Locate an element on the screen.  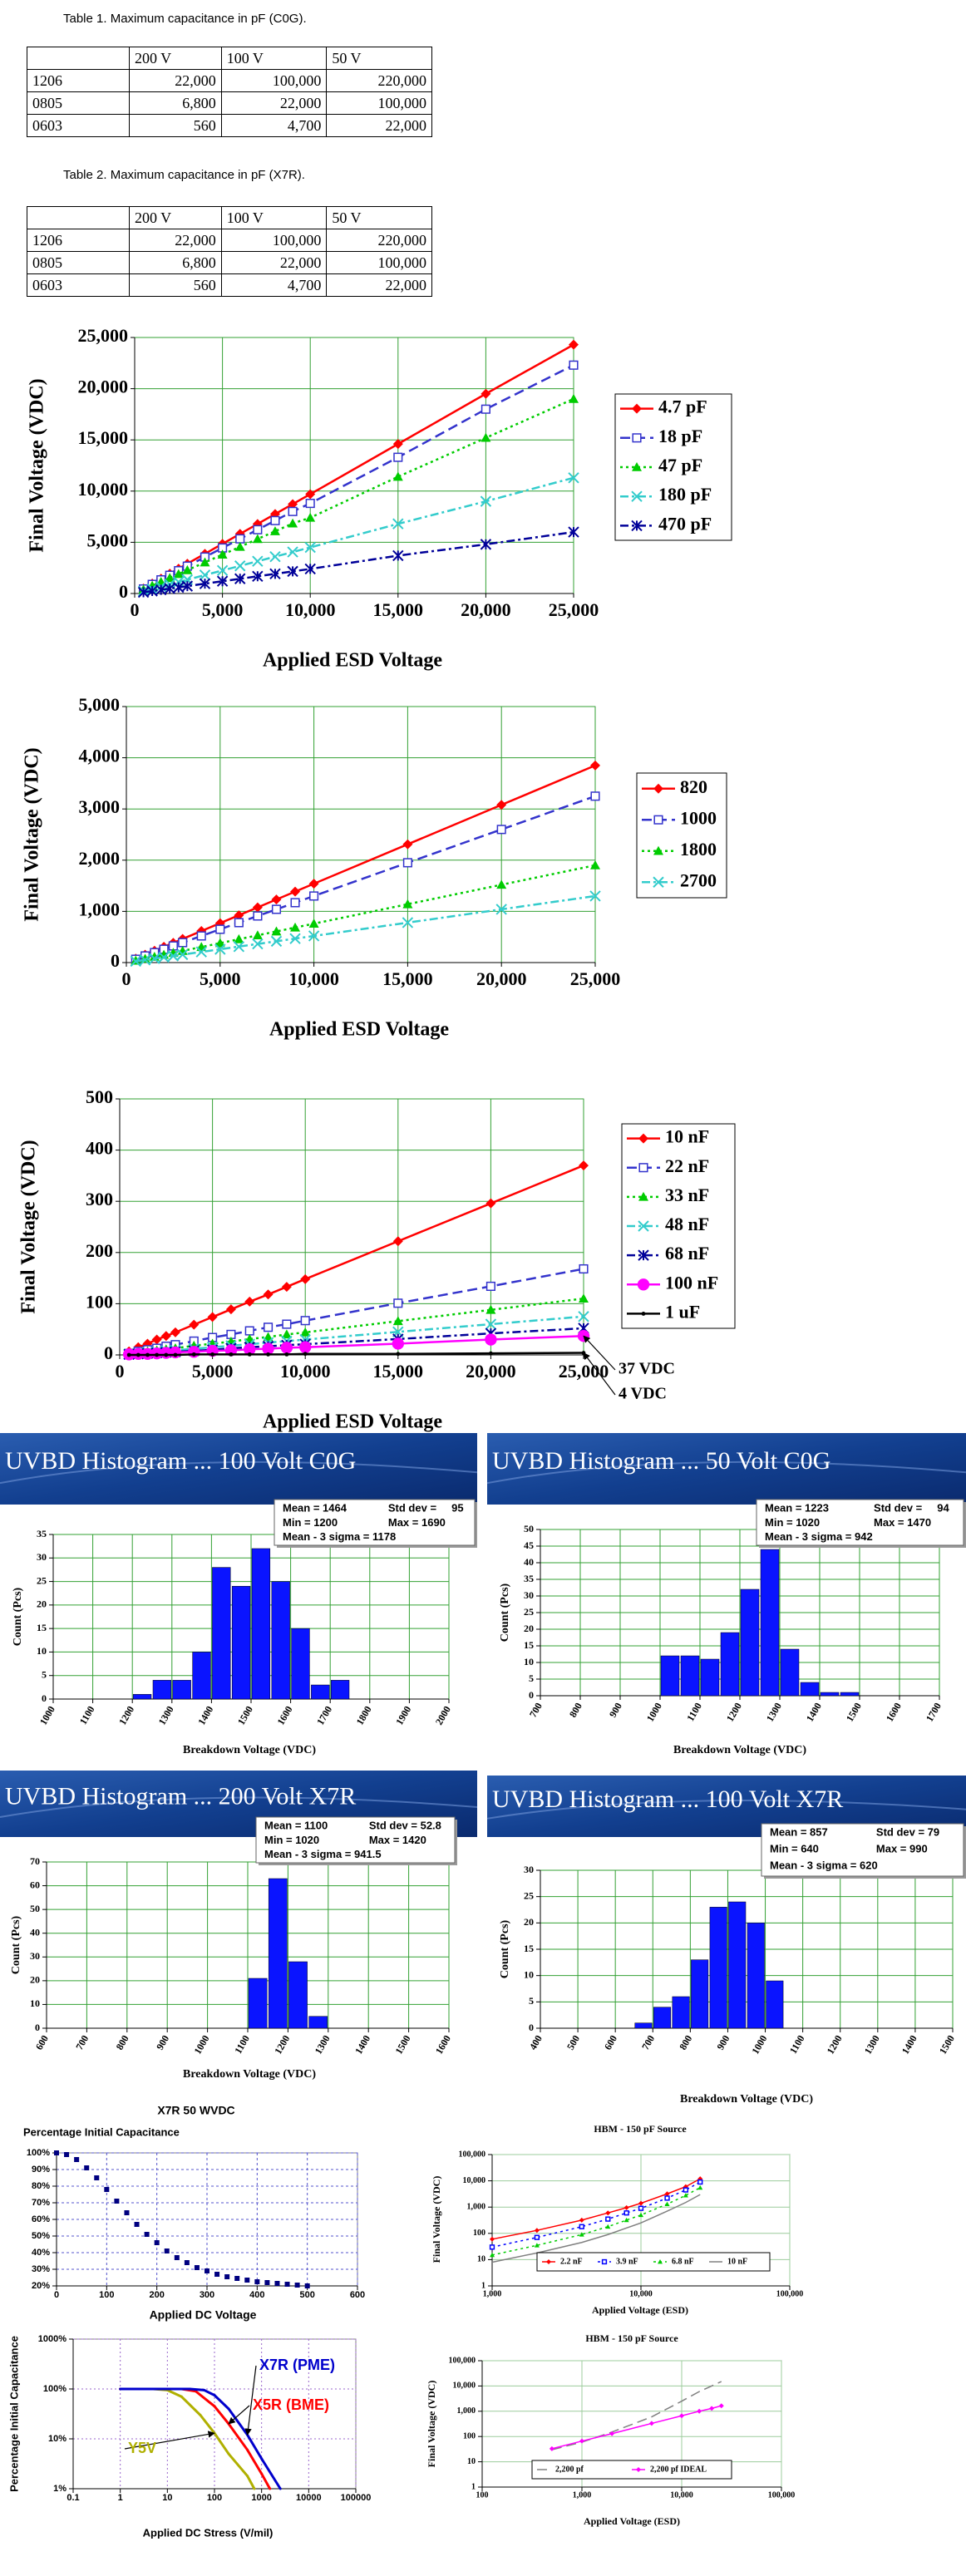
legend-label: 180 pF is located at coordinates (685, 494).